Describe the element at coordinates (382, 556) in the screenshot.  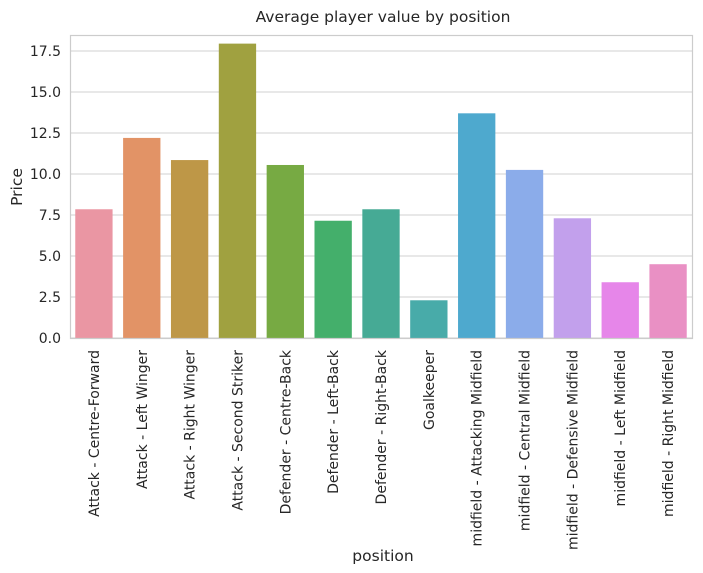
I see `x-axis-title: position` at that location.